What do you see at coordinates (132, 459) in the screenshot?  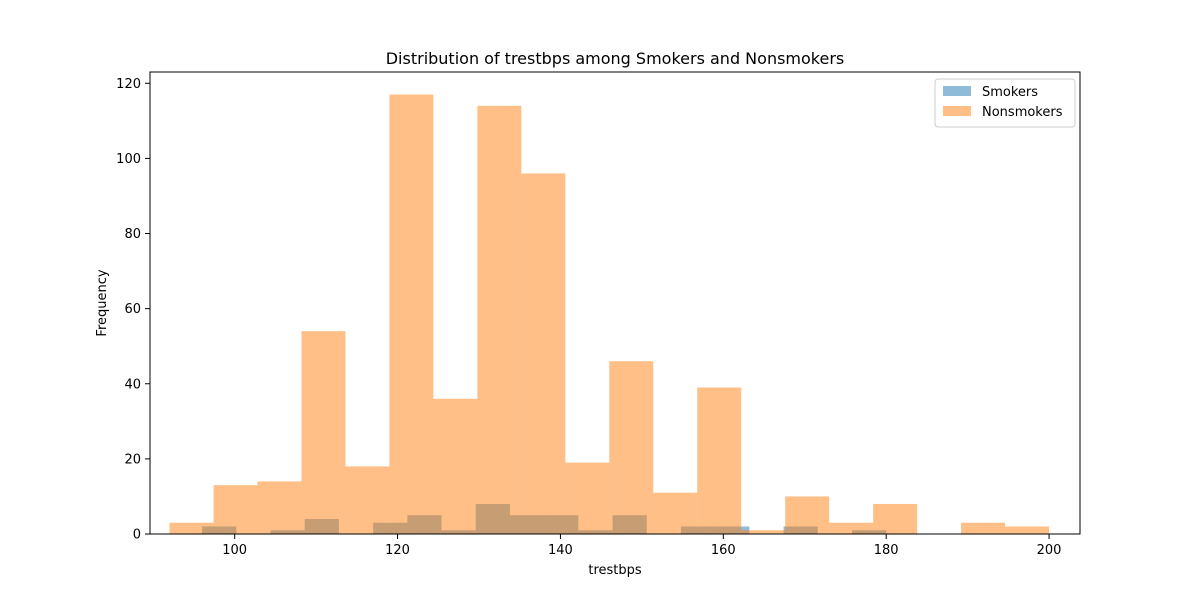 I see `y-tick-label: 20` at bounding box center [132, 459].